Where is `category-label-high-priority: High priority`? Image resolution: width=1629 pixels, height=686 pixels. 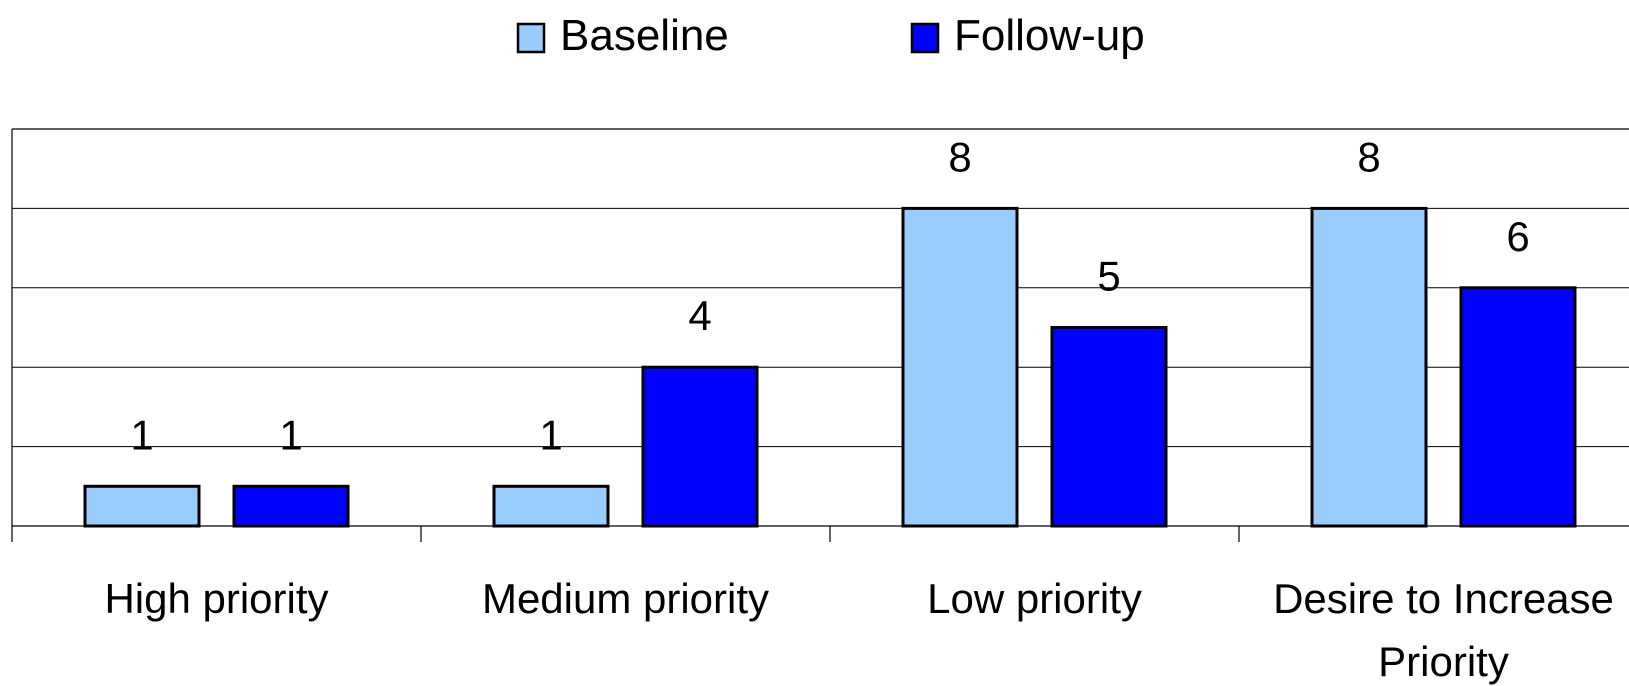
category-label-high-priority: High priority is located at coordinates (216, 598).